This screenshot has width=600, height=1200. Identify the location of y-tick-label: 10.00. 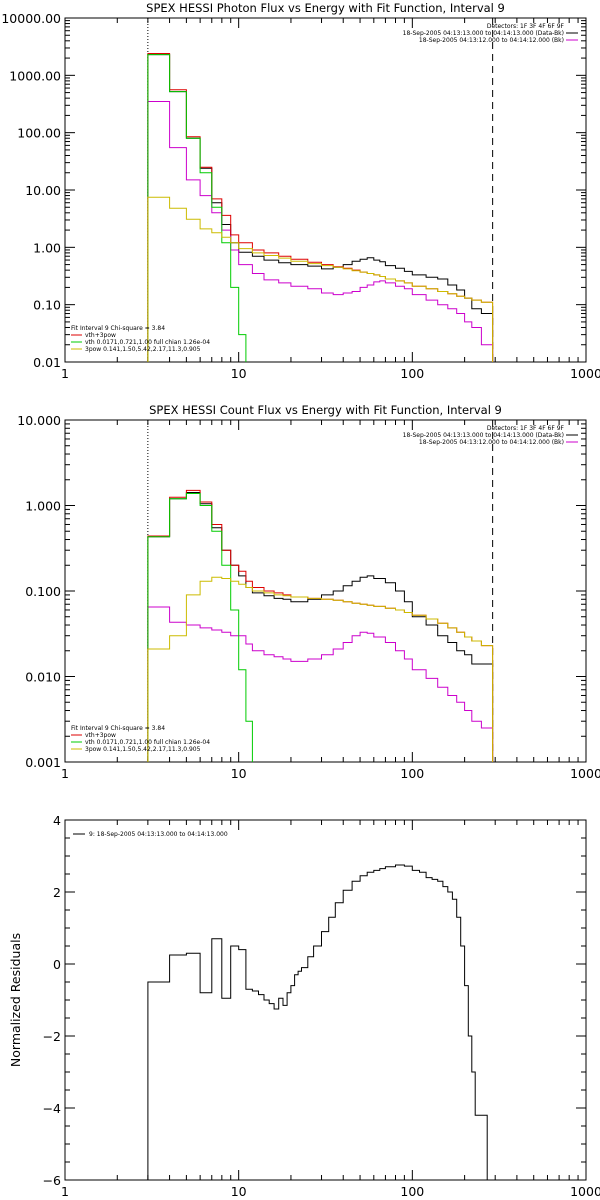
(43, 190).